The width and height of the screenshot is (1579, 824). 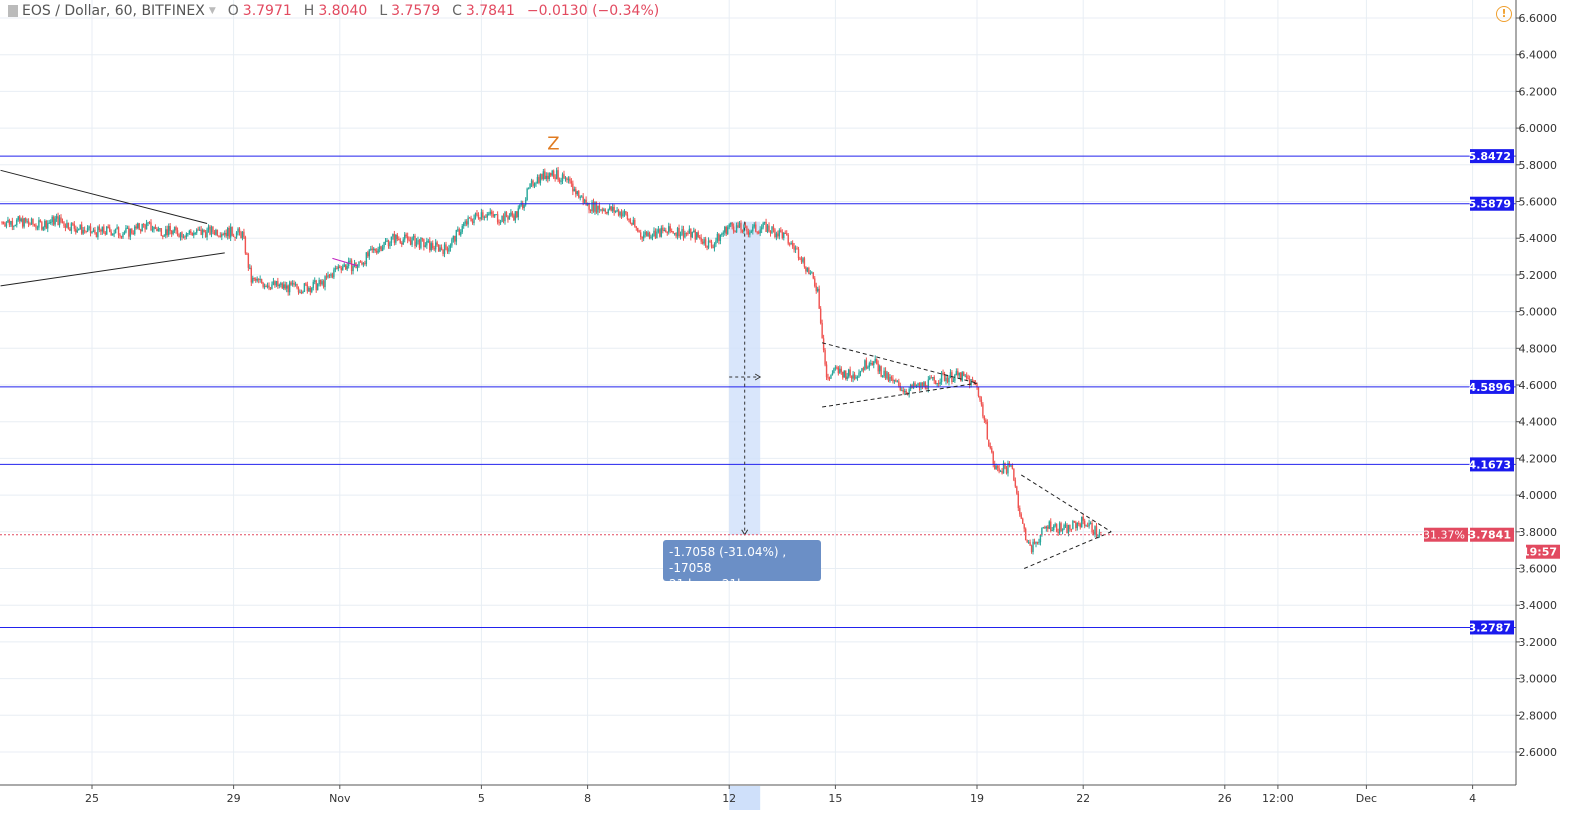 What do you see at coordinates (835, 798) in the screenshot?
I see `time-tick-label: 15` at bounding box center [835, 798].